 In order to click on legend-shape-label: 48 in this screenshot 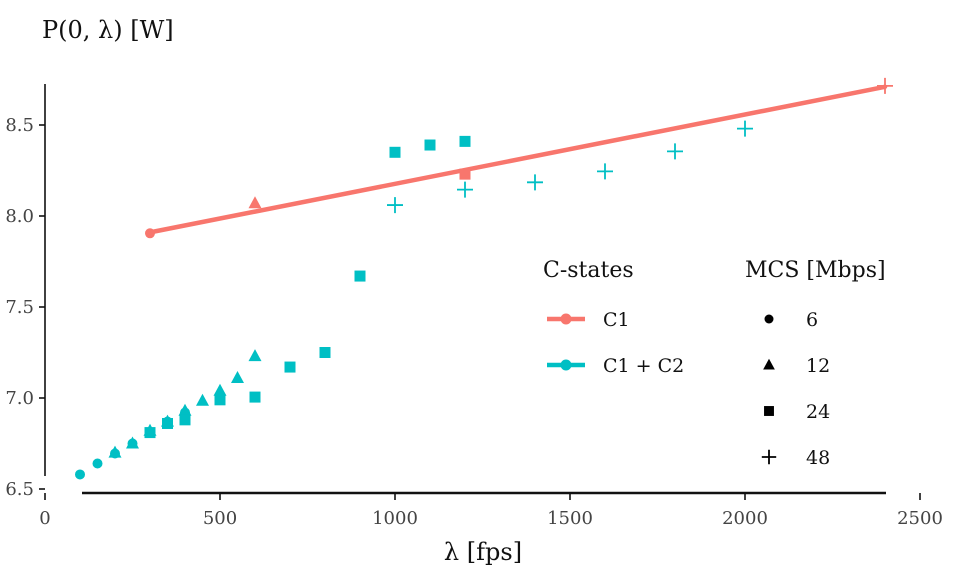, I will do `click(818, 458)`.